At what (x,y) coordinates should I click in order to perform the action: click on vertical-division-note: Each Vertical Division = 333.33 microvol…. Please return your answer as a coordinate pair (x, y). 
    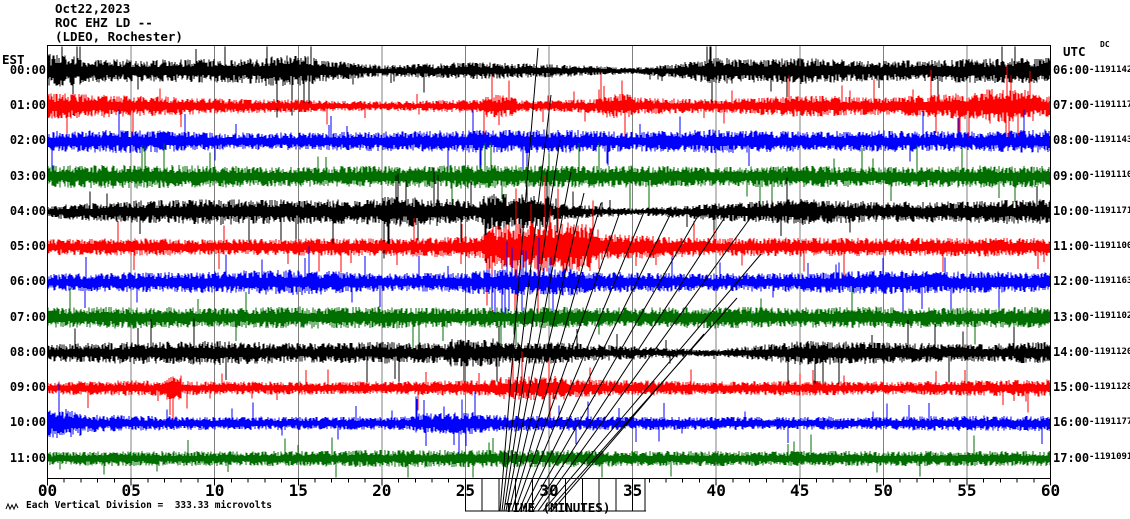
    Looking at the image, I should click on (149, 505).